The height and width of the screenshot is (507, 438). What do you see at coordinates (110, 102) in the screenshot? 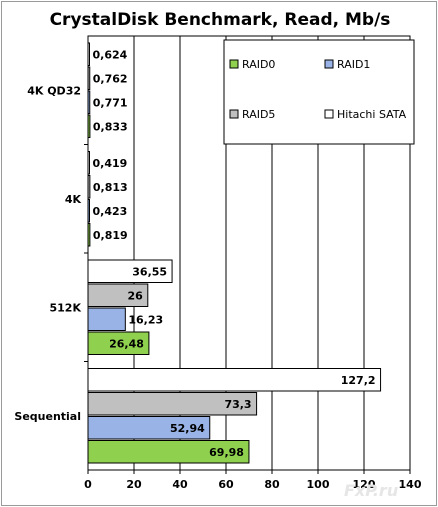
I see `data-label: 0,771` at bounding box center [110, 102].